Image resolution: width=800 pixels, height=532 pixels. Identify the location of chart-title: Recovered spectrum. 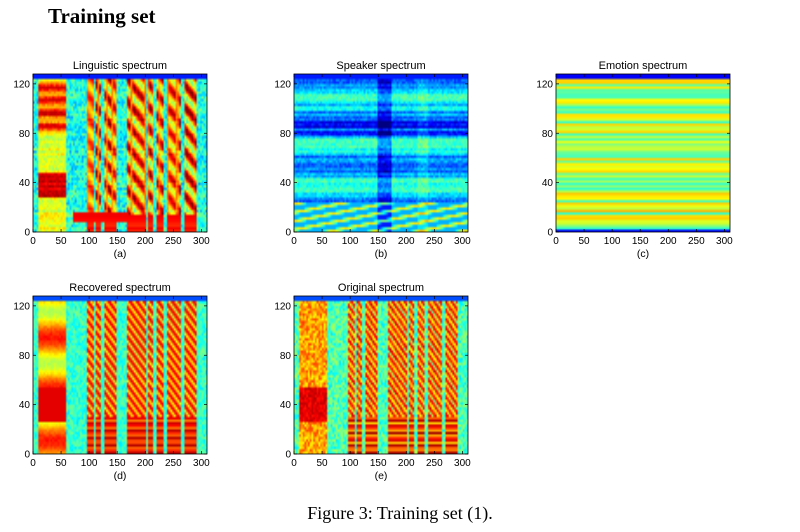
(120, 288).